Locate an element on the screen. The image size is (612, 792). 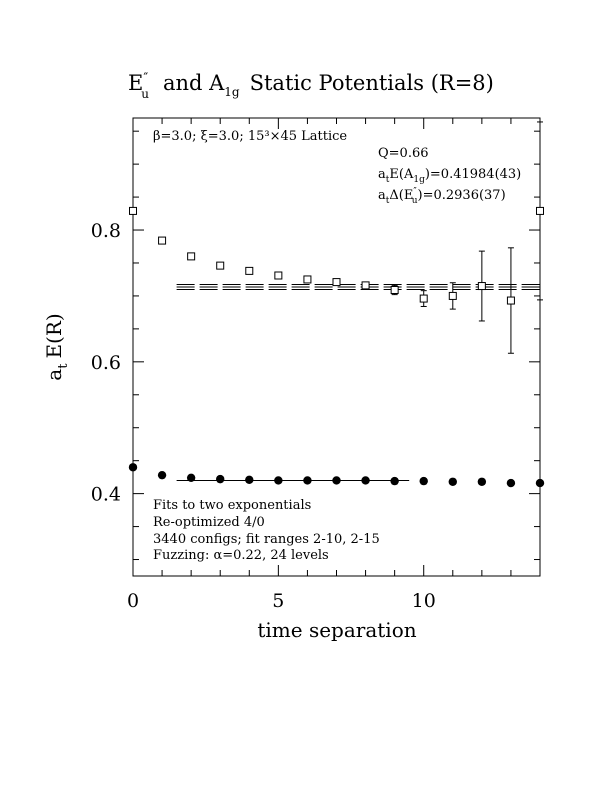
y-tick-label: 0.4 is located at coordinates (106, 495).